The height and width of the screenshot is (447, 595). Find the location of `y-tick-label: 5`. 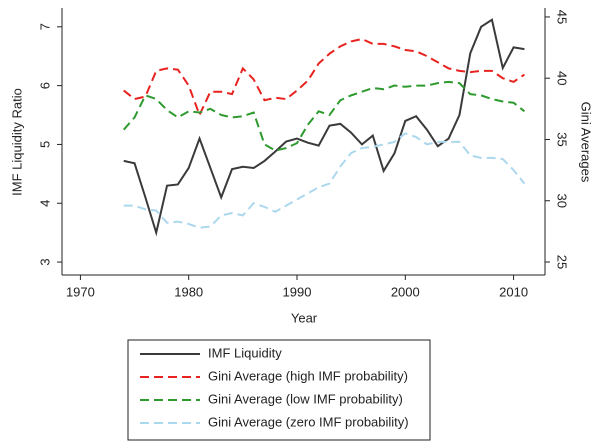

y-tick-label: 5 is located at coordinates (44, 144).